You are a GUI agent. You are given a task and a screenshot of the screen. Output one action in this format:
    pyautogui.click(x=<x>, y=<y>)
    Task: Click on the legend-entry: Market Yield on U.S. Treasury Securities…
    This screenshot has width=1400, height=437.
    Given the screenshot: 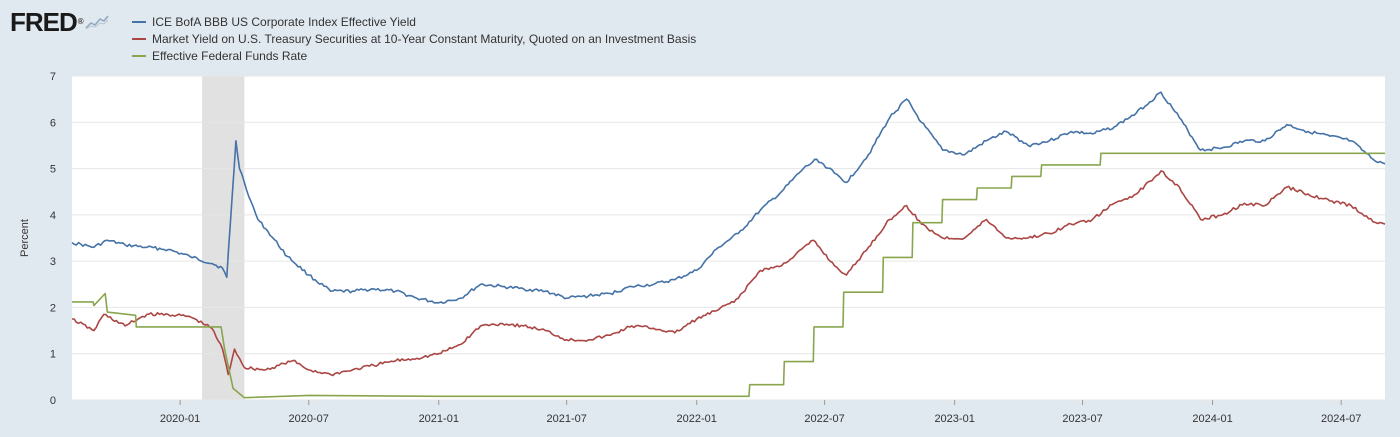 What is the action you would take?
    pyautogui.click(x=414, y=38)
    